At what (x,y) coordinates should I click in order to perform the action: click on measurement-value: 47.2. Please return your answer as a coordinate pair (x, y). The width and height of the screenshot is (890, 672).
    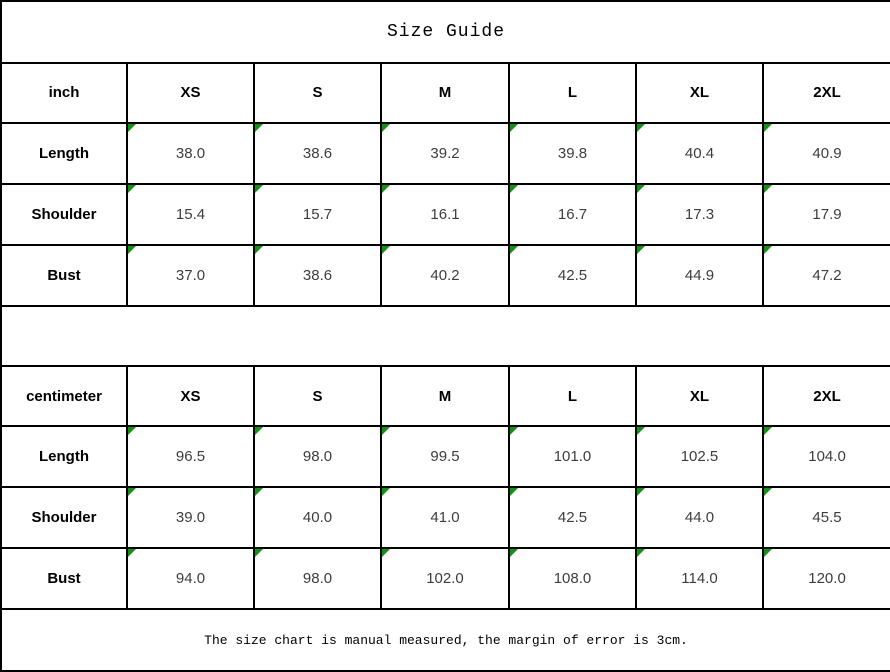
    Looking at the image, I should click on (827, 275).